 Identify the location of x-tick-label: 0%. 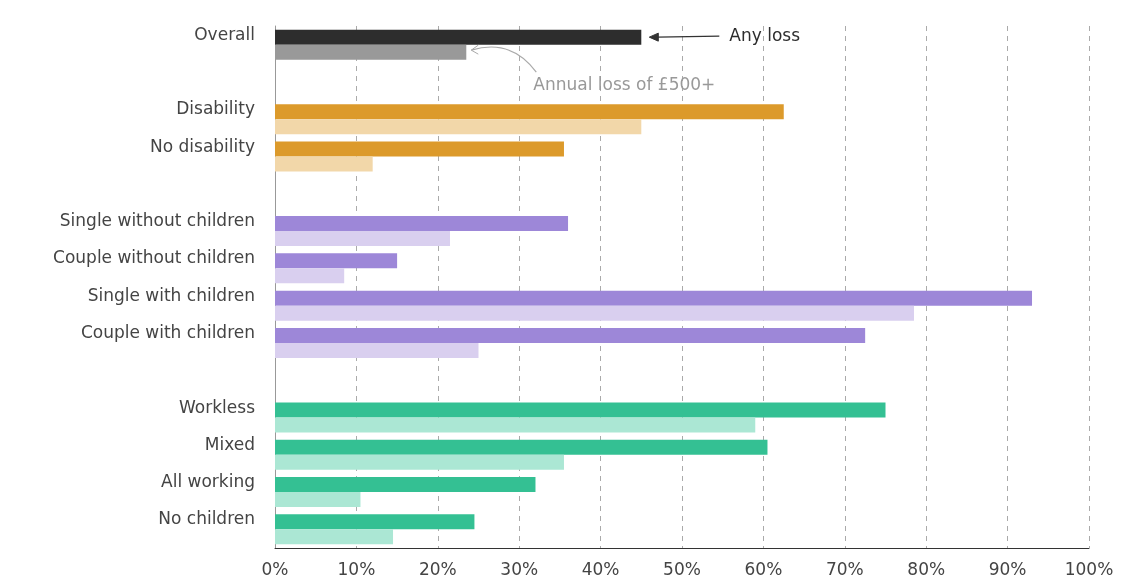
(275, 568).